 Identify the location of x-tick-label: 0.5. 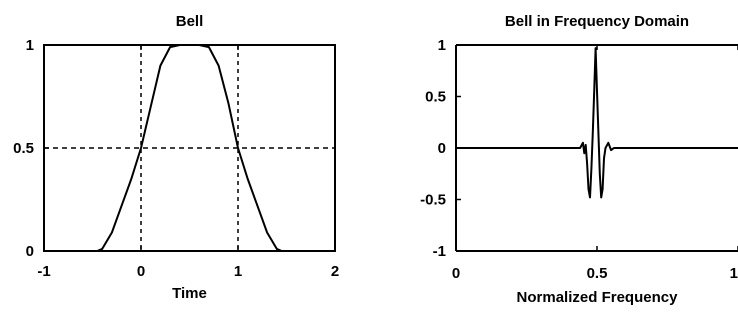
(597, 273).